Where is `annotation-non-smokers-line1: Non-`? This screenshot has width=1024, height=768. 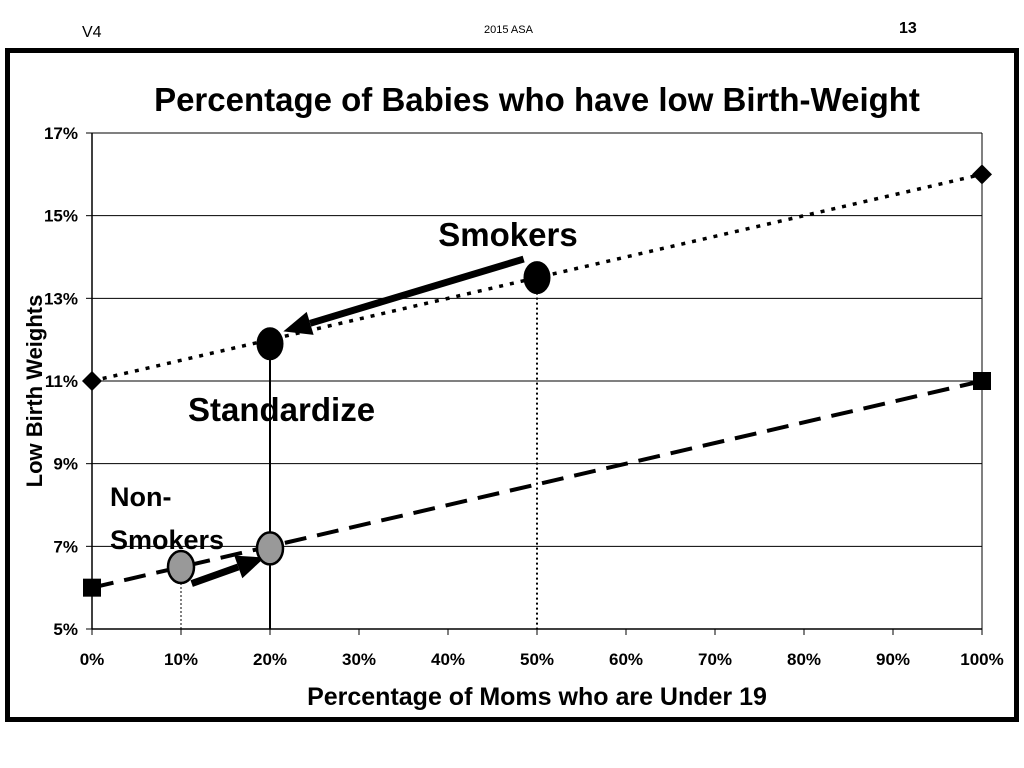 annotation-non-smokers-line1: Non- is located at coordinates (140, 497).